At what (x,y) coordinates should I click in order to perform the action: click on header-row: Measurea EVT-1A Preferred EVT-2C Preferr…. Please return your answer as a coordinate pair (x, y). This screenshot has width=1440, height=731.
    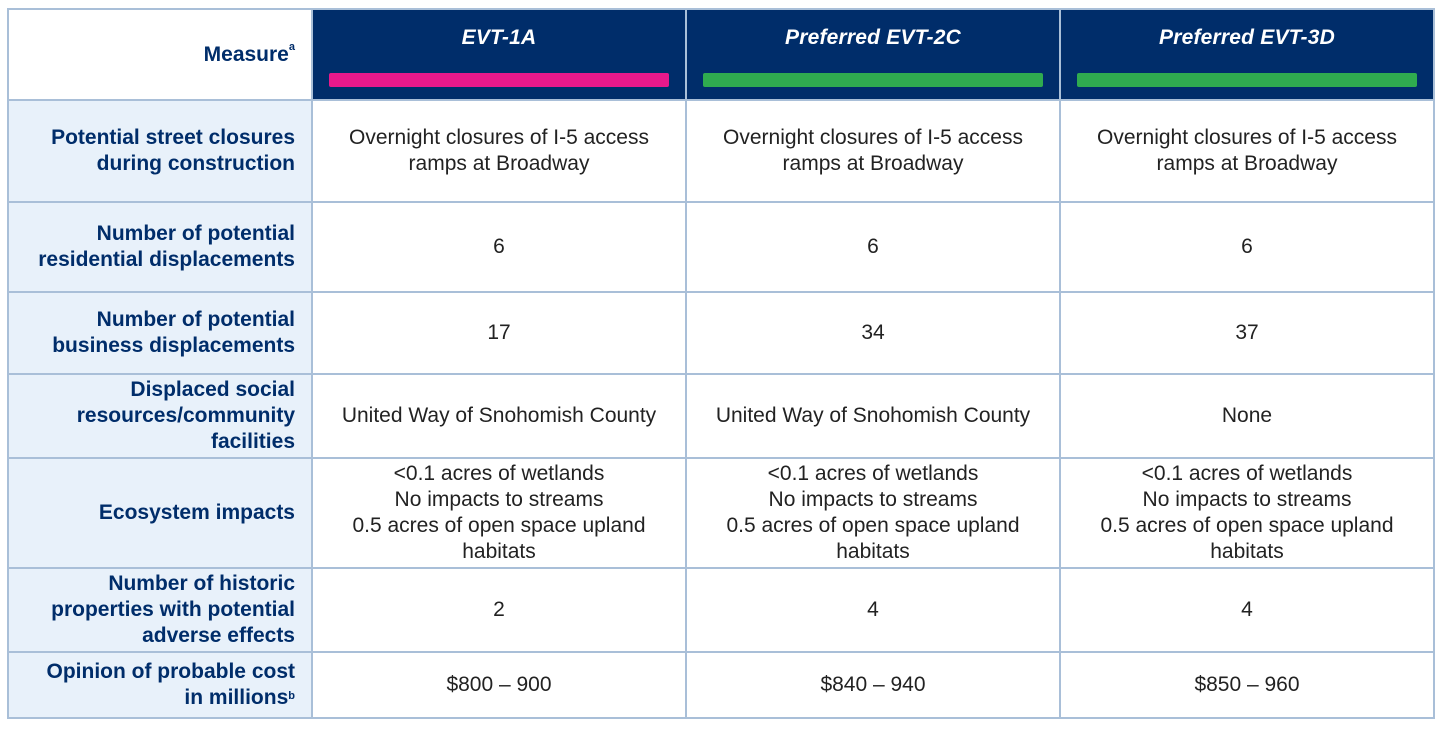
    Looking at the image, I should click on (721, 54).